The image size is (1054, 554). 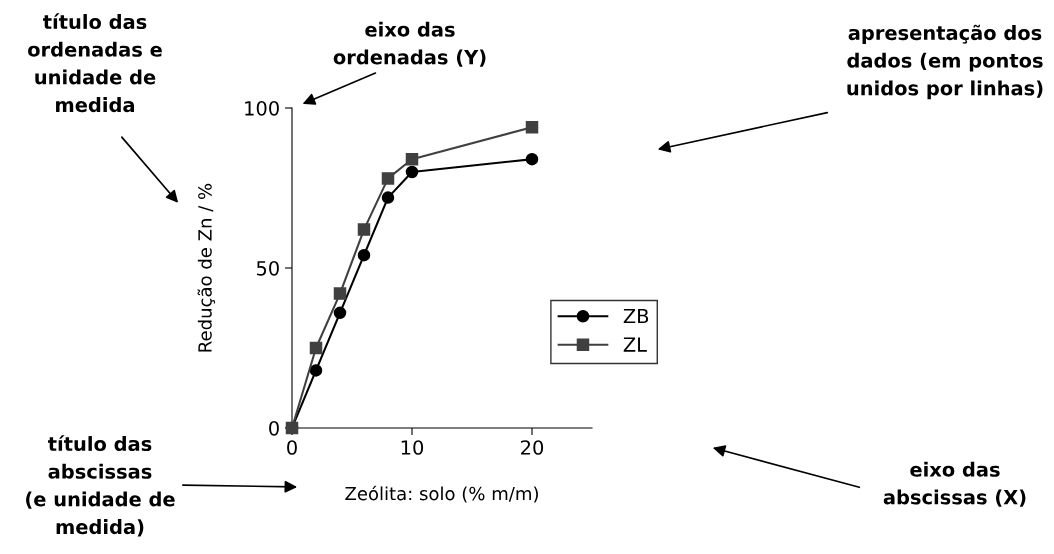 What do you see at coordinates (292, 447) in the screenshot?
I see `x-tick-label: 0` at bounding box center [292, 447].